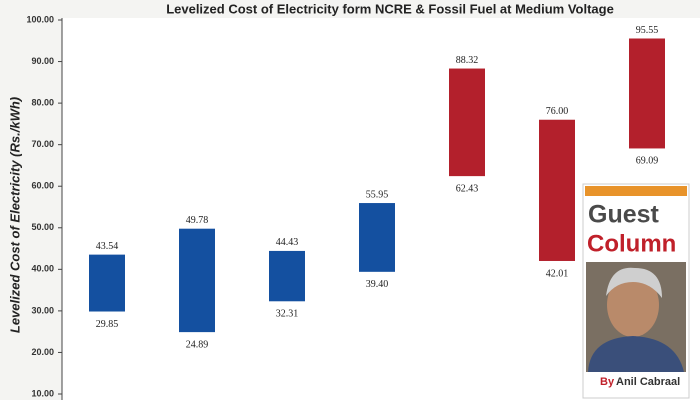  I want to click on author: Anil Cabraal, so click(648, 382).